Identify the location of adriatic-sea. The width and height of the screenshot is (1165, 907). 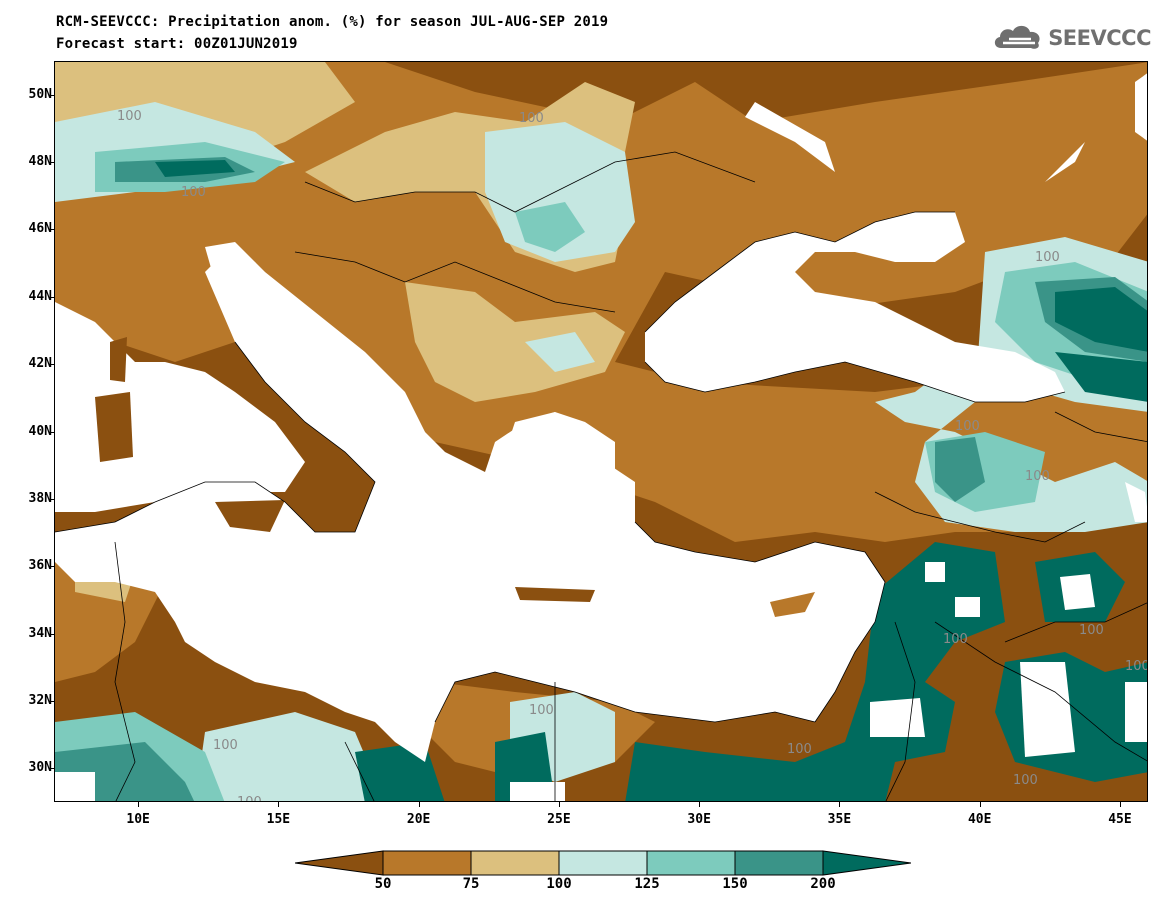
(315, 342).